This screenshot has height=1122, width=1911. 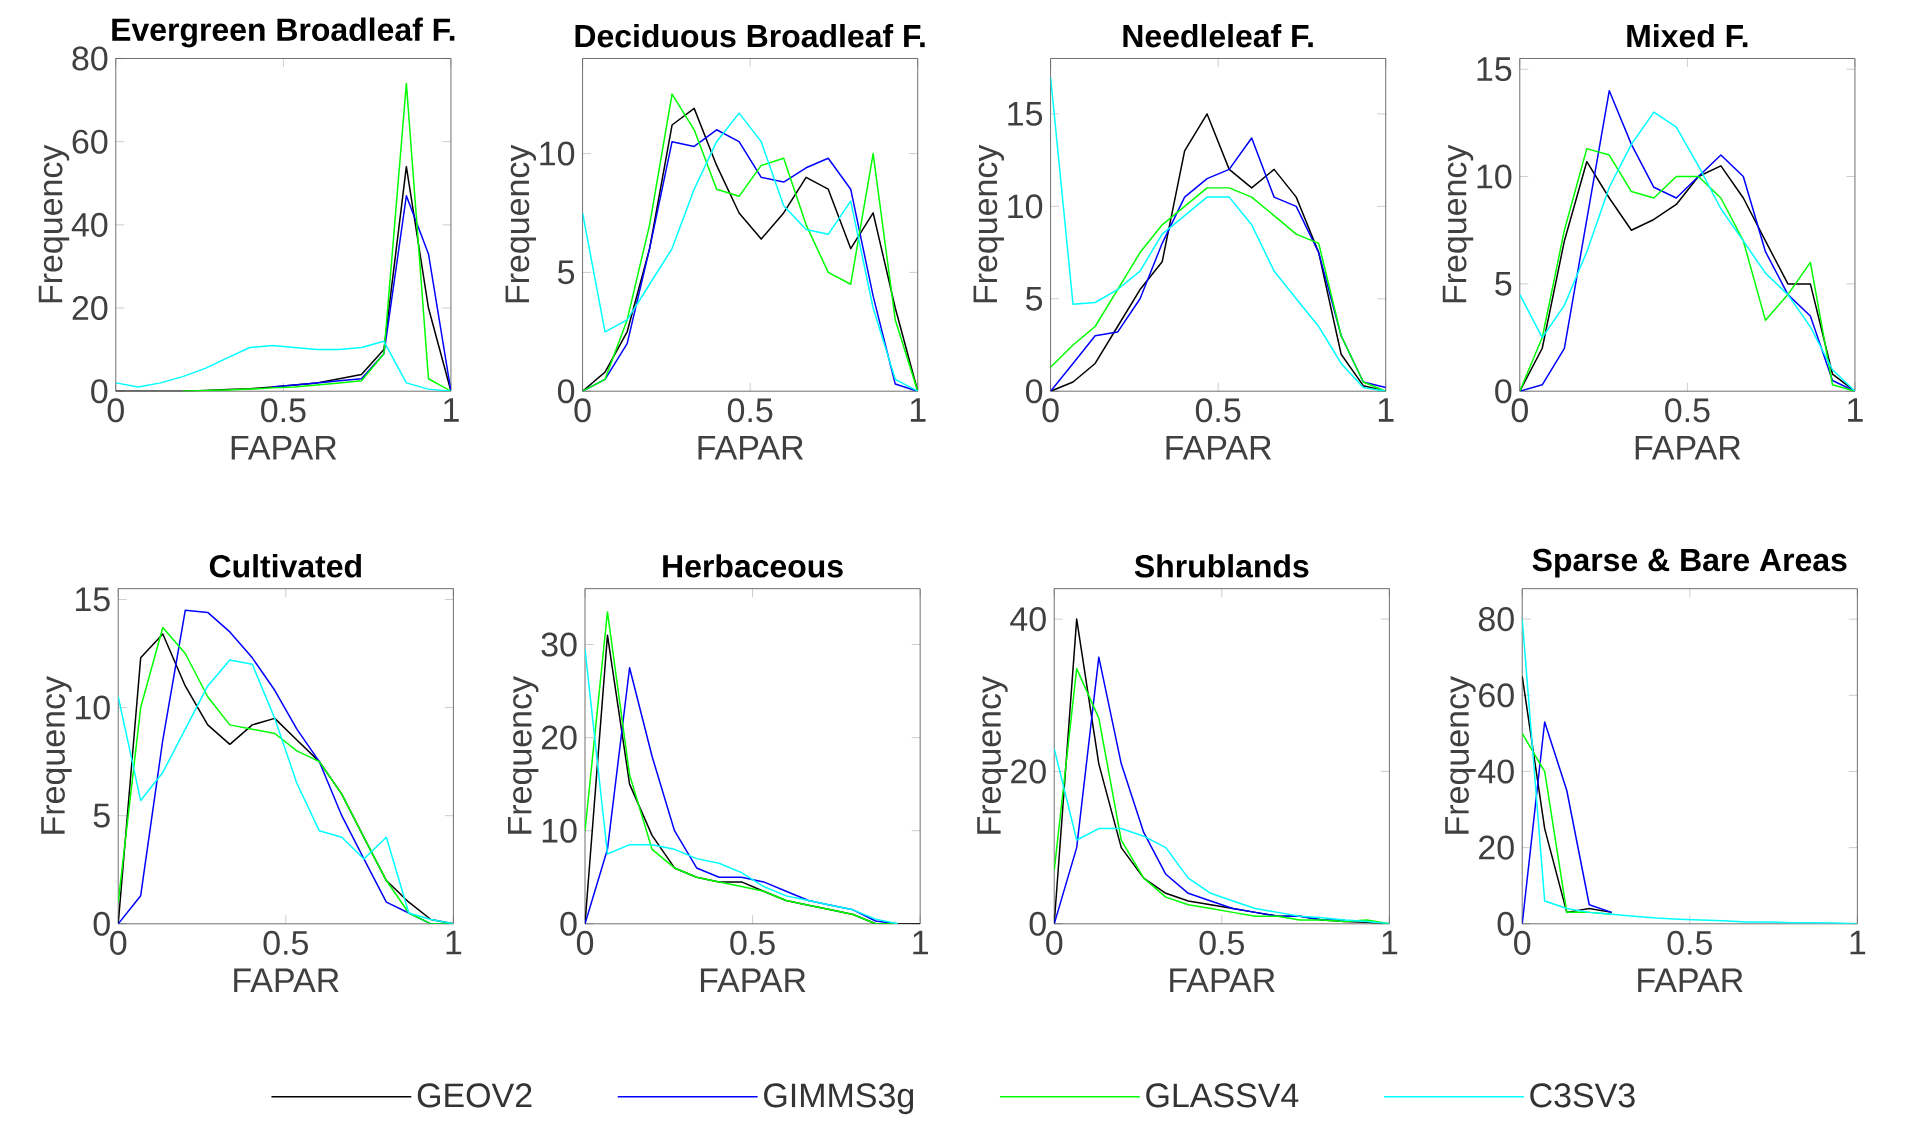 What do you see at coordinates (1221, 565) in the screenshot?
I see `chart-title: Shrublands` at bounding box center [1221, 565].